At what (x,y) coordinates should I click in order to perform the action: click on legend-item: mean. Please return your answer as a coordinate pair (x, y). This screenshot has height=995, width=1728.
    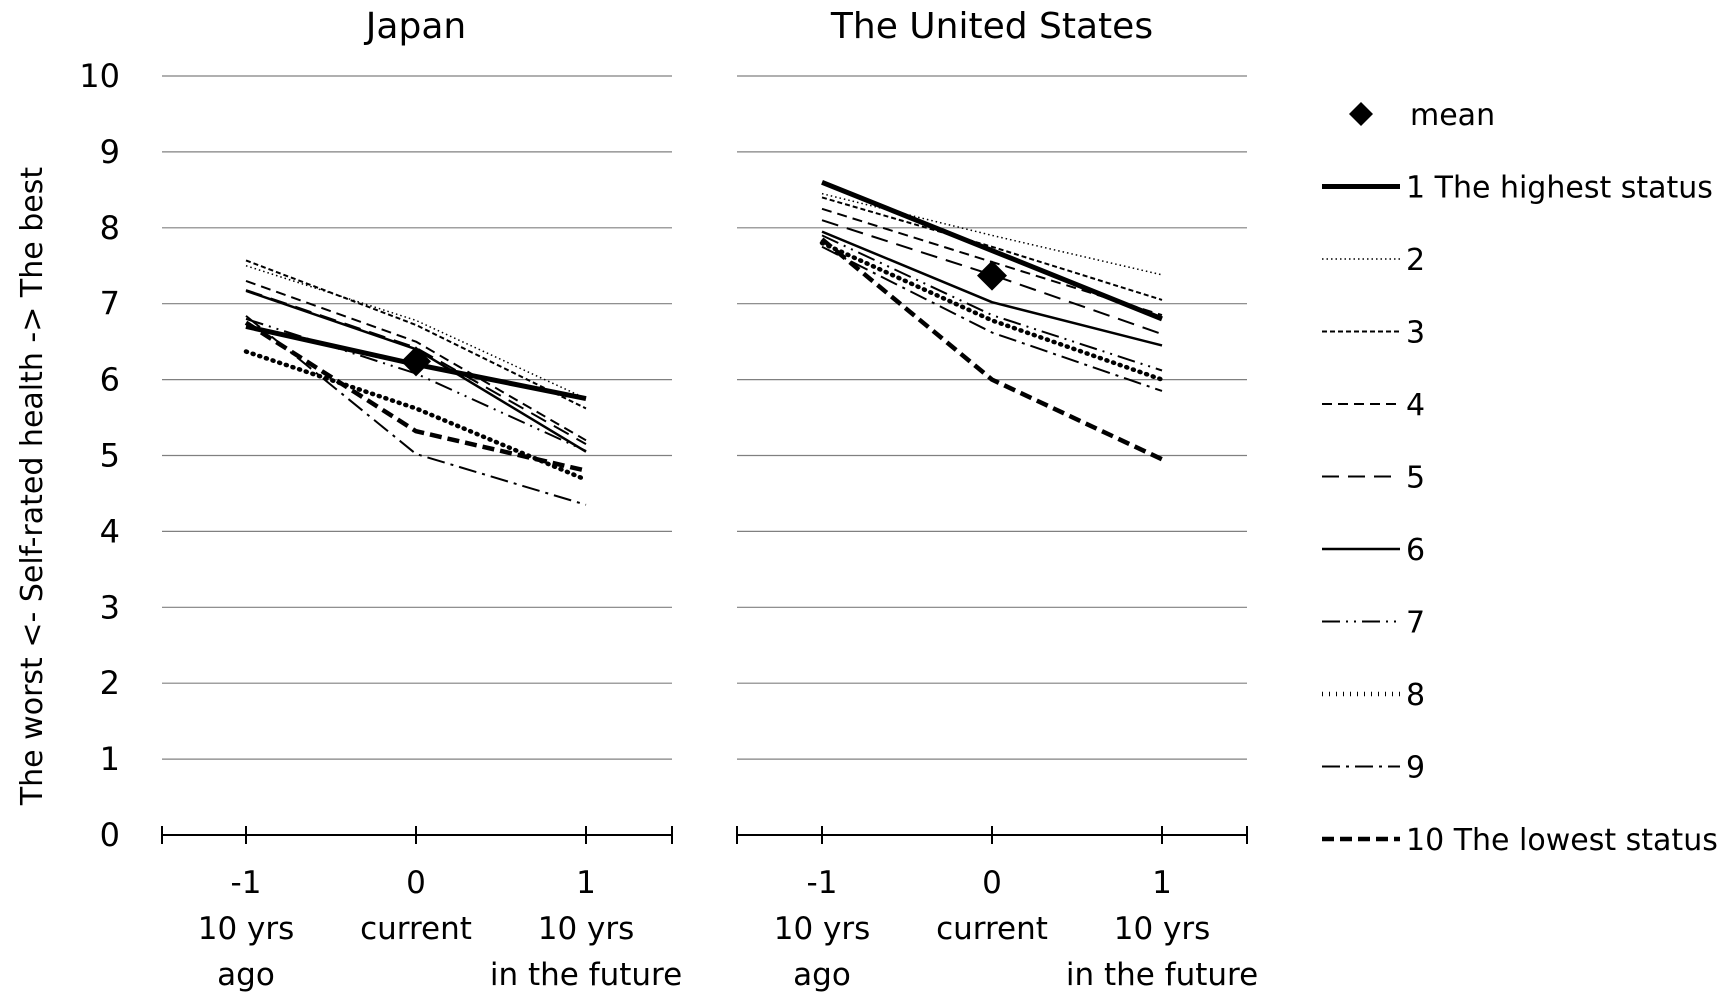
    Looking at the image, I should click on (1422, 115).